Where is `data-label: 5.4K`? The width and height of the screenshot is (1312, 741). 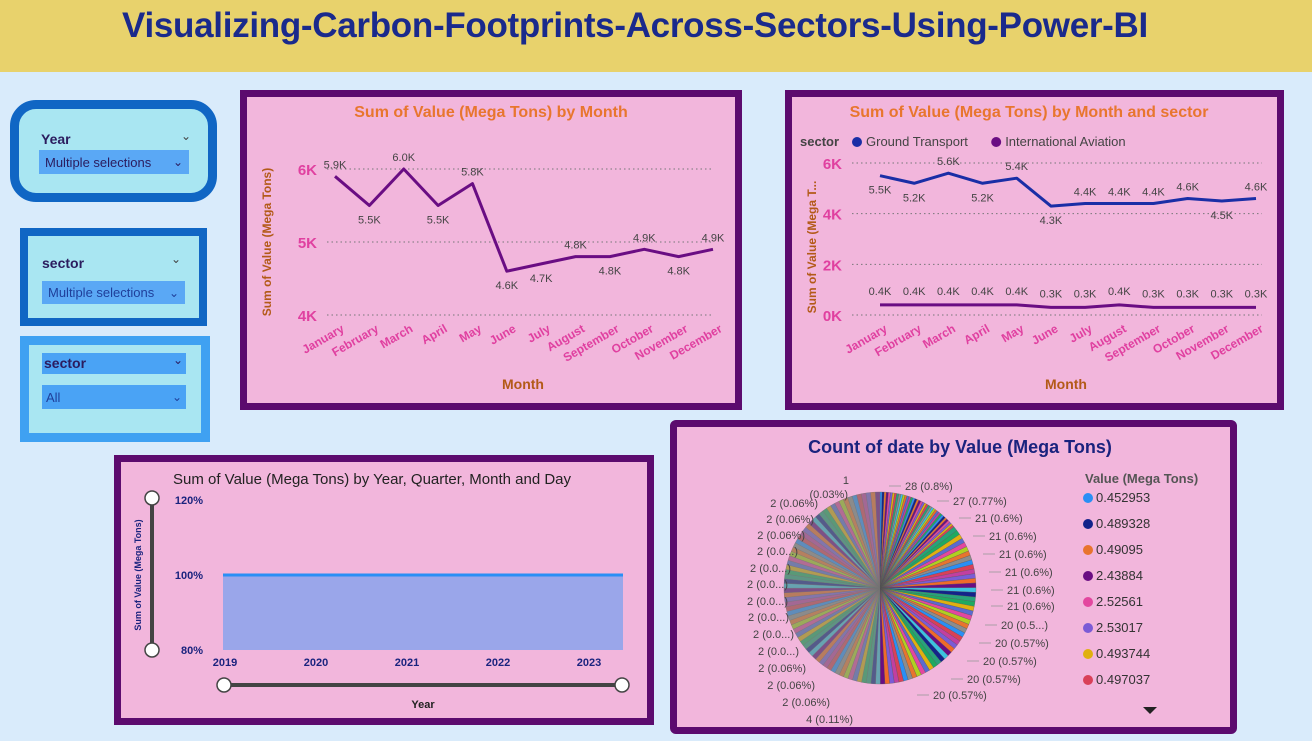
data-label: 5.4K is located at coordinates (1016, 167).